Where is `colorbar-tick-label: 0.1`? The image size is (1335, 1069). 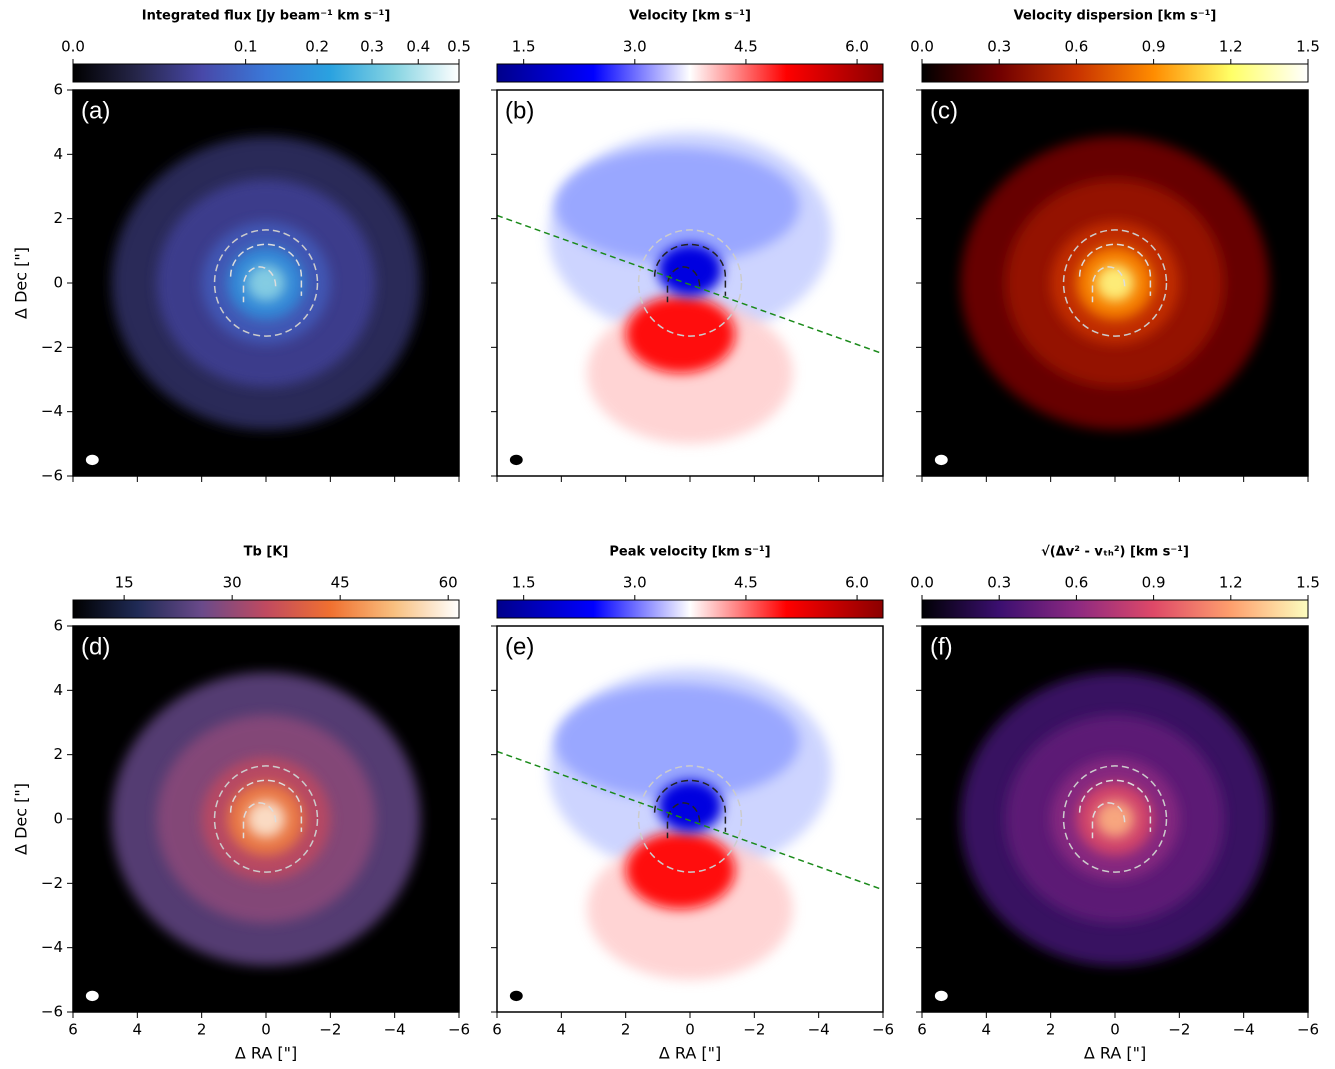 colorbar-tick-label: 0.1 is located at coordinates (246, 47).